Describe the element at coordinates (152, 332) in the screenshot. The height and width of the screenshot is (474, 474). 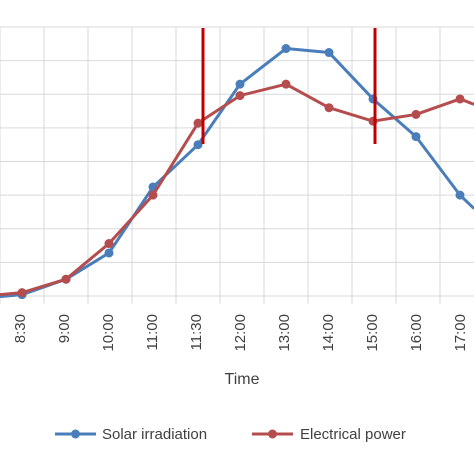
I see `x-tick-label: 11:00` at that location.